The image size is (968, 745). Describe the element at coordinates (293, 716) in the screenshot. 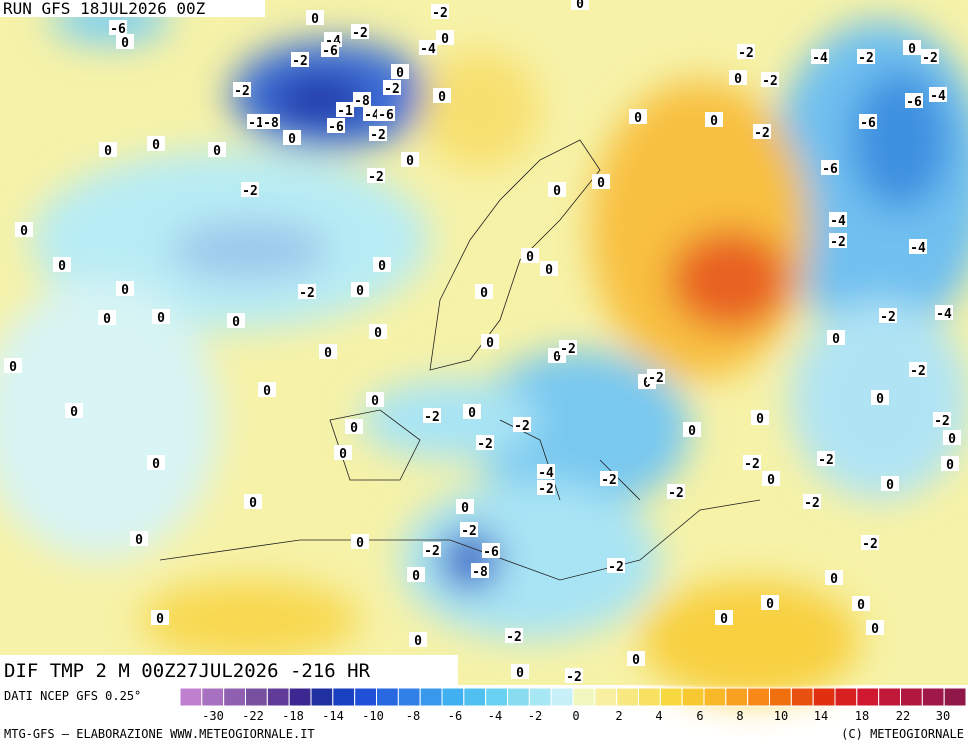

I see `colorbar-tick-label: -18` at that location.